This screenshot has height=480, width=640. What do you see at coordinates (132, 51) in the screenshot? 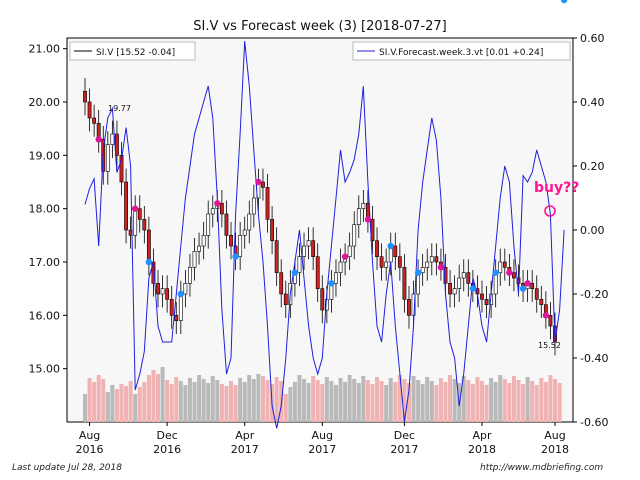
I see `legend-left: SI.V [15.52 -0.04]` at bounding box center [132, 51].